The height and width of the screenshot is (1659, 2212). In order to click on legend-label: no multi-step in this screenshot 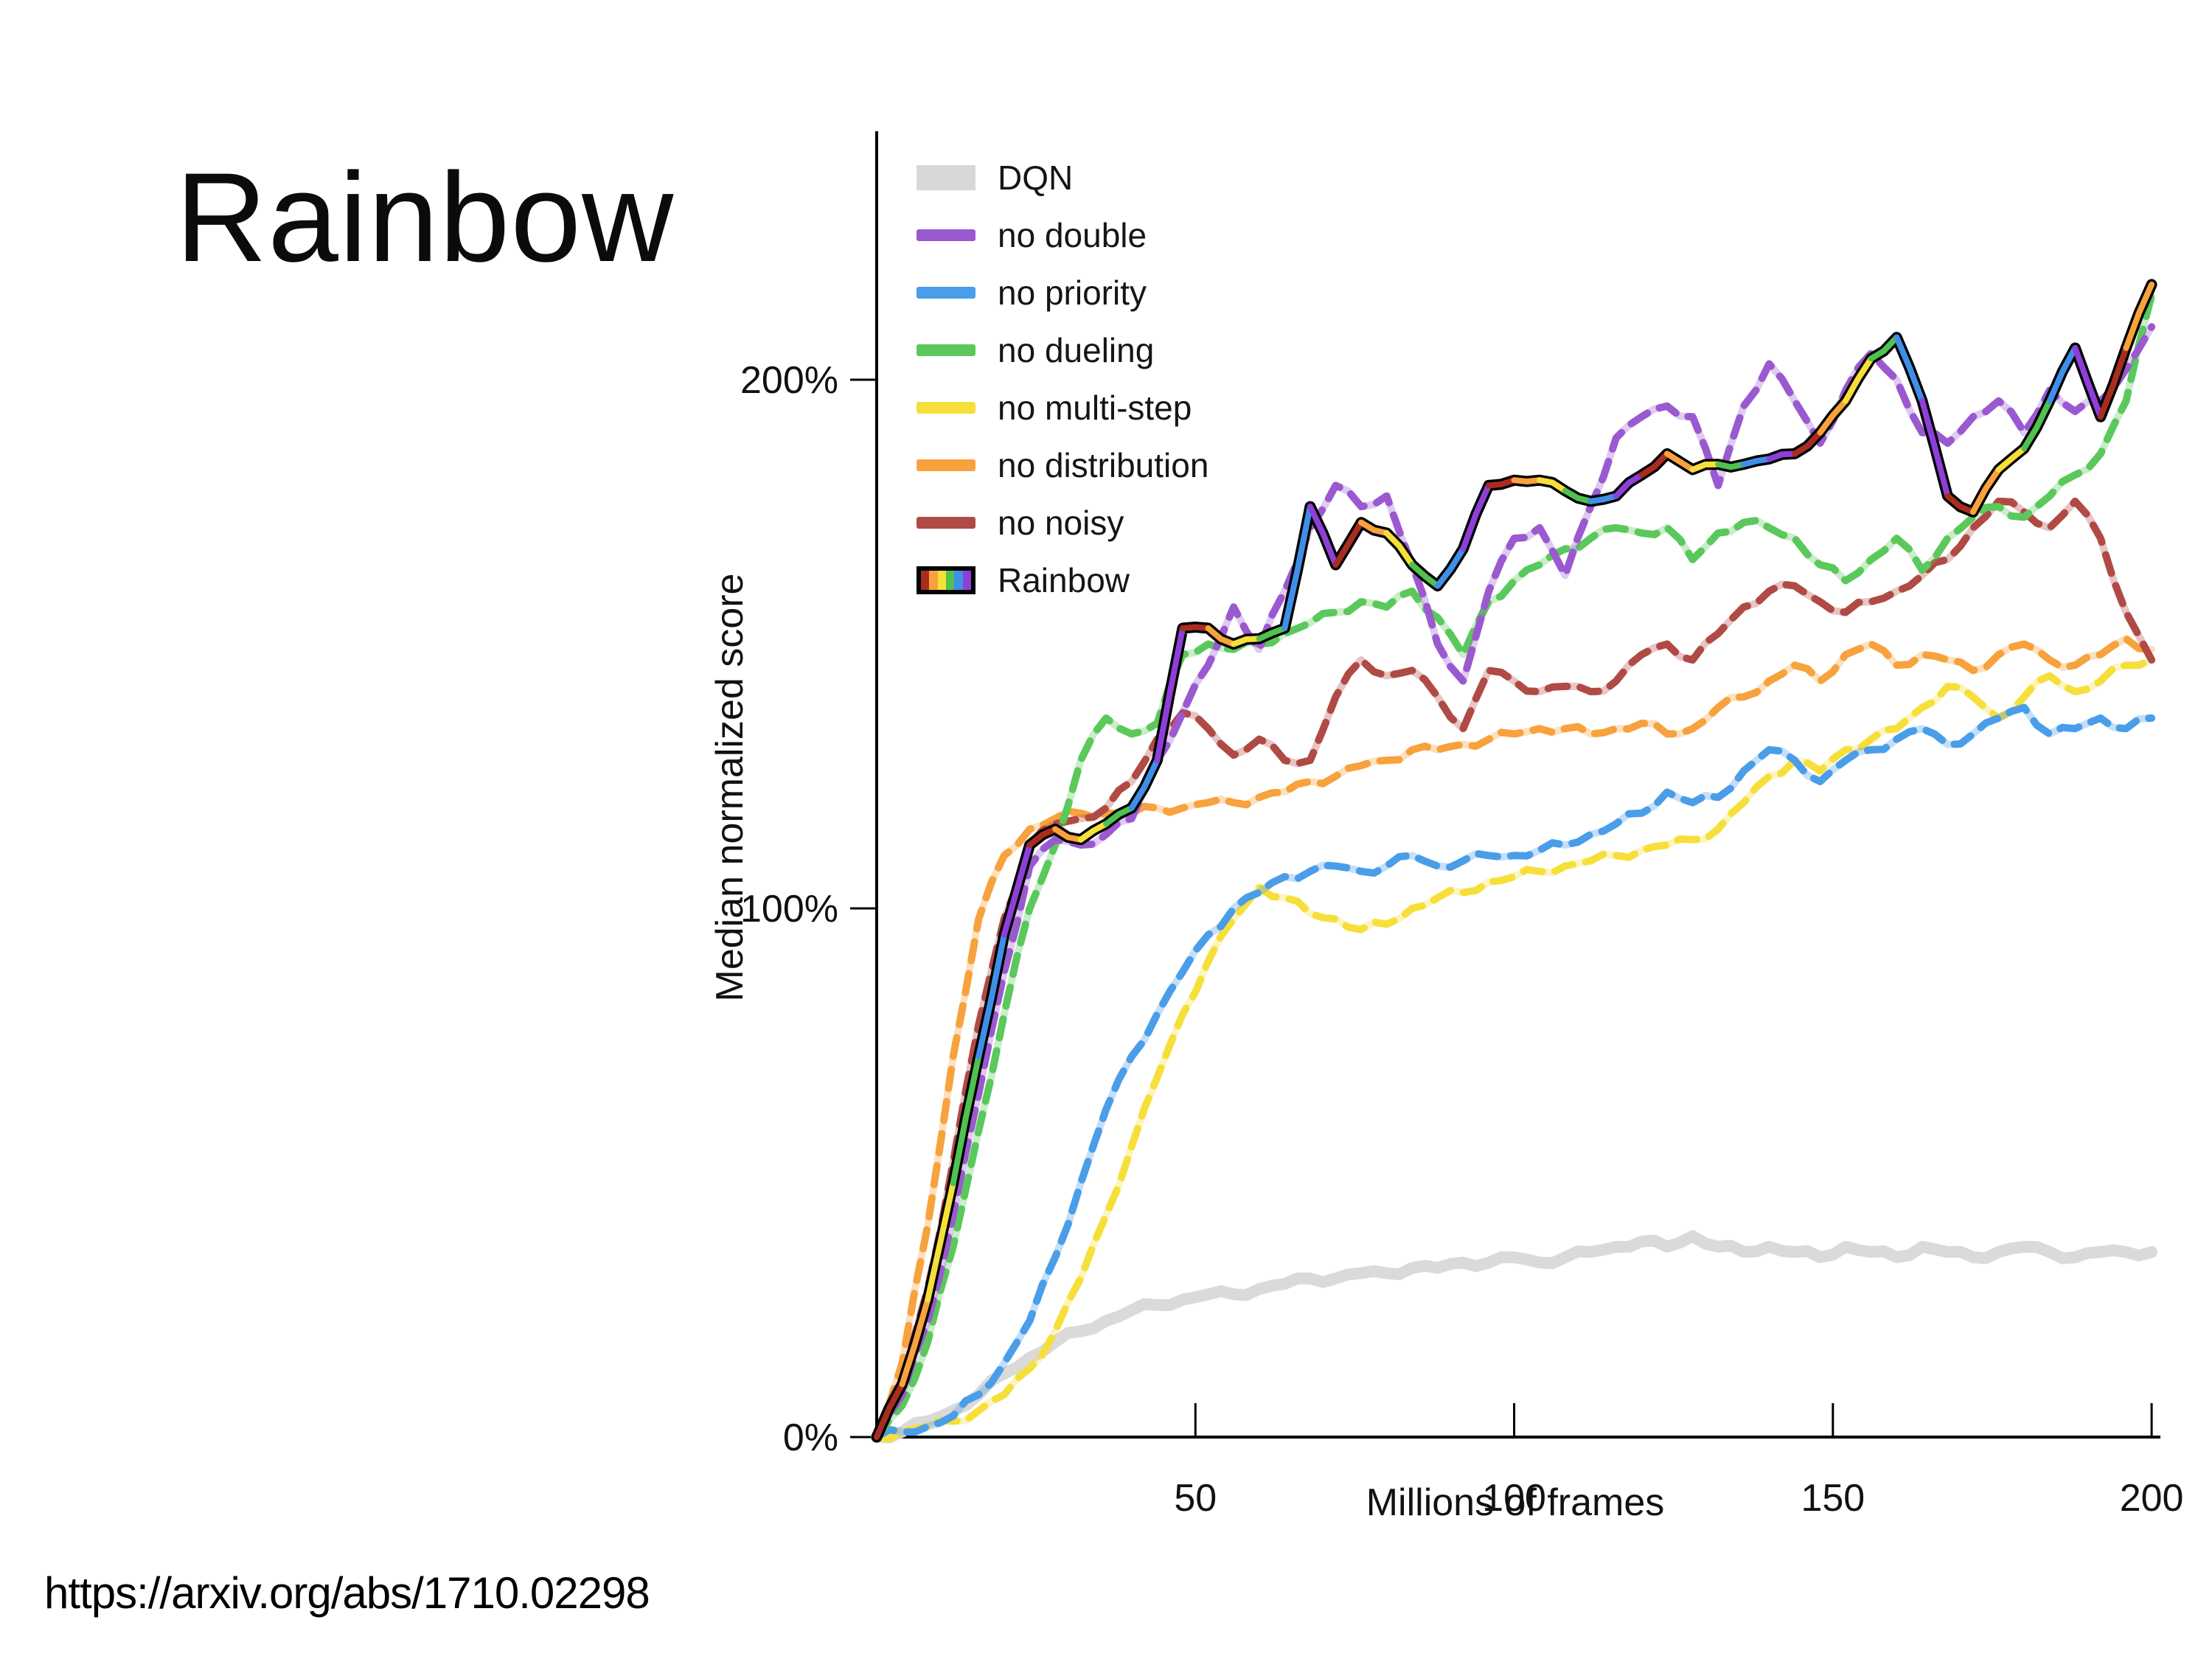, I will do `click(1095, 408)`.